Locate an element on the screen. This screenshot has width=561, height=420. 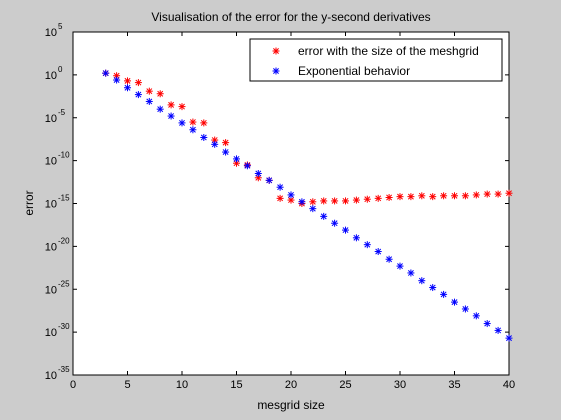
x-tick-label: 0 is located at coordinates (73, 385).